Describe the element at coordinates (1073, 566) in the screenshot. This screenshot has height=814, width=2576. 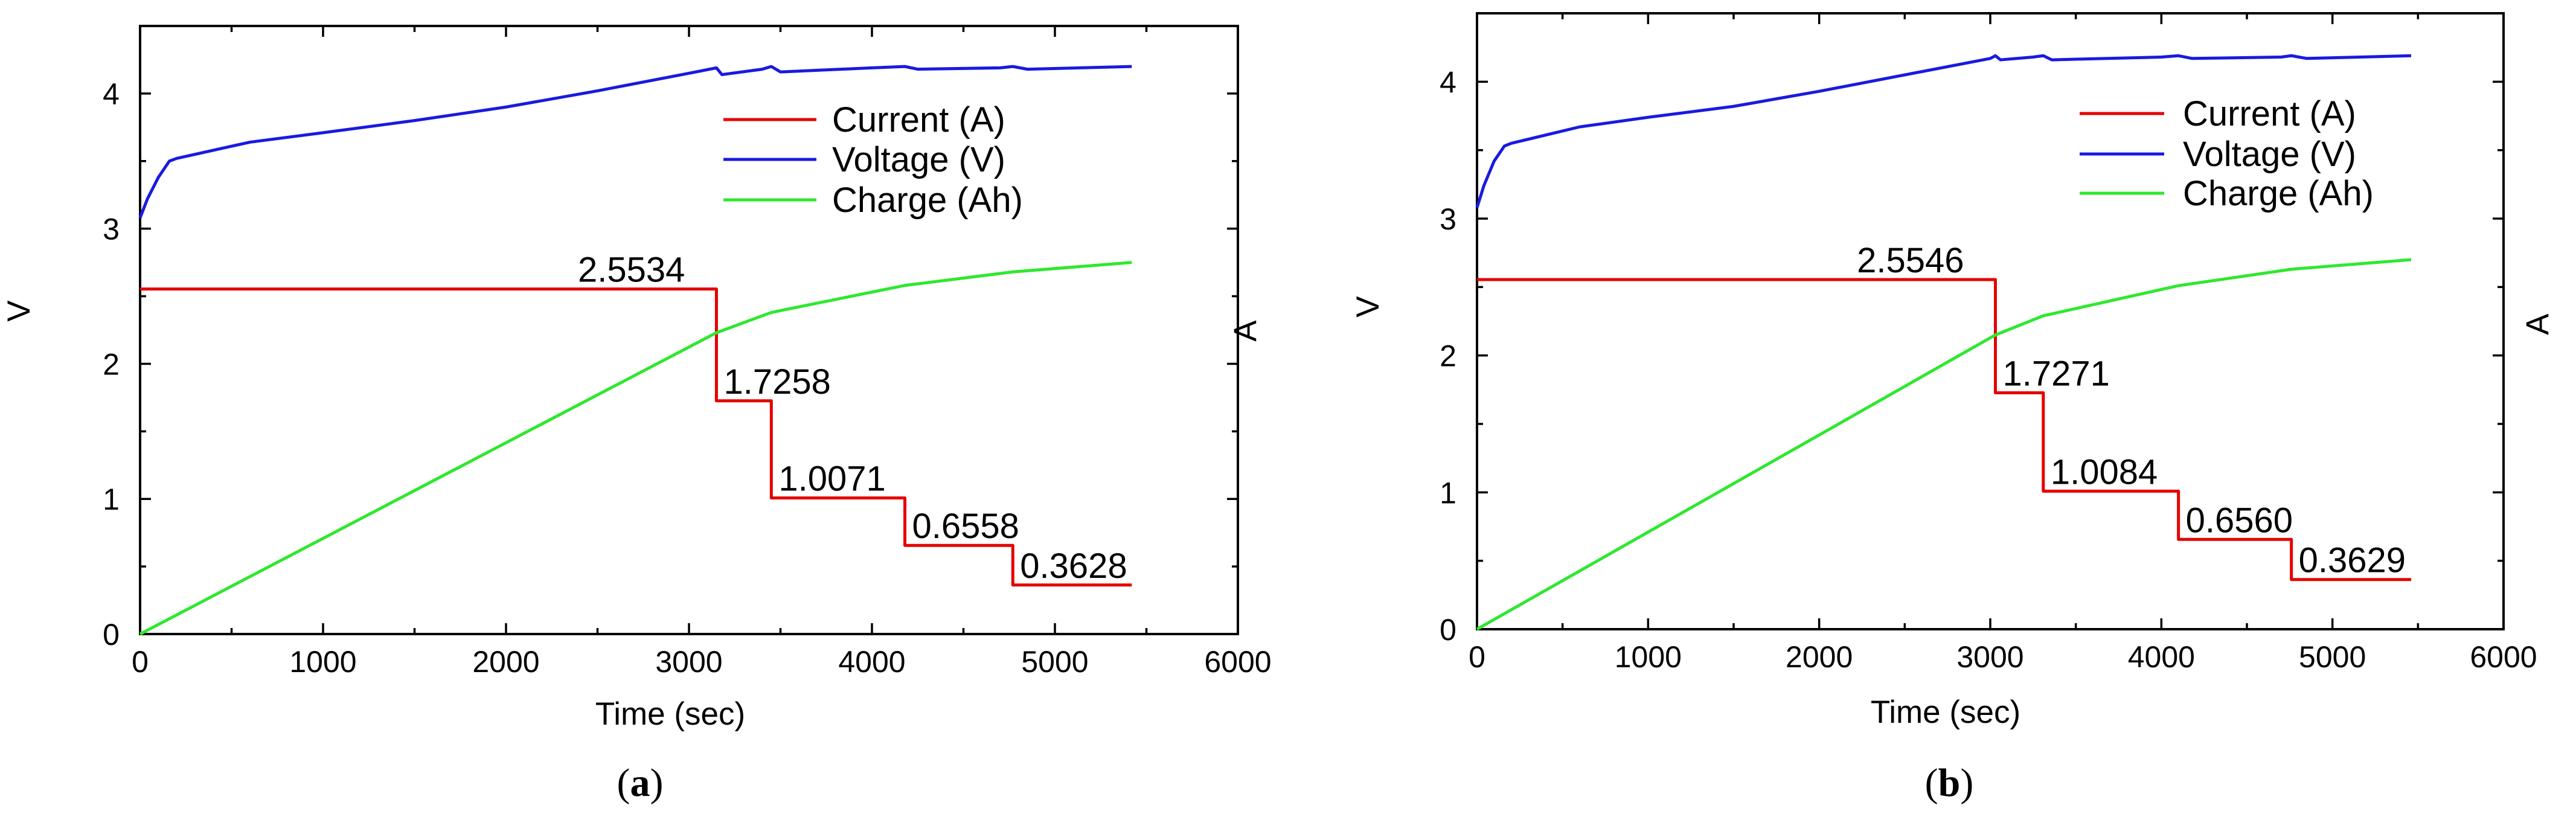
I see `data-label: 0.3628` at that location.